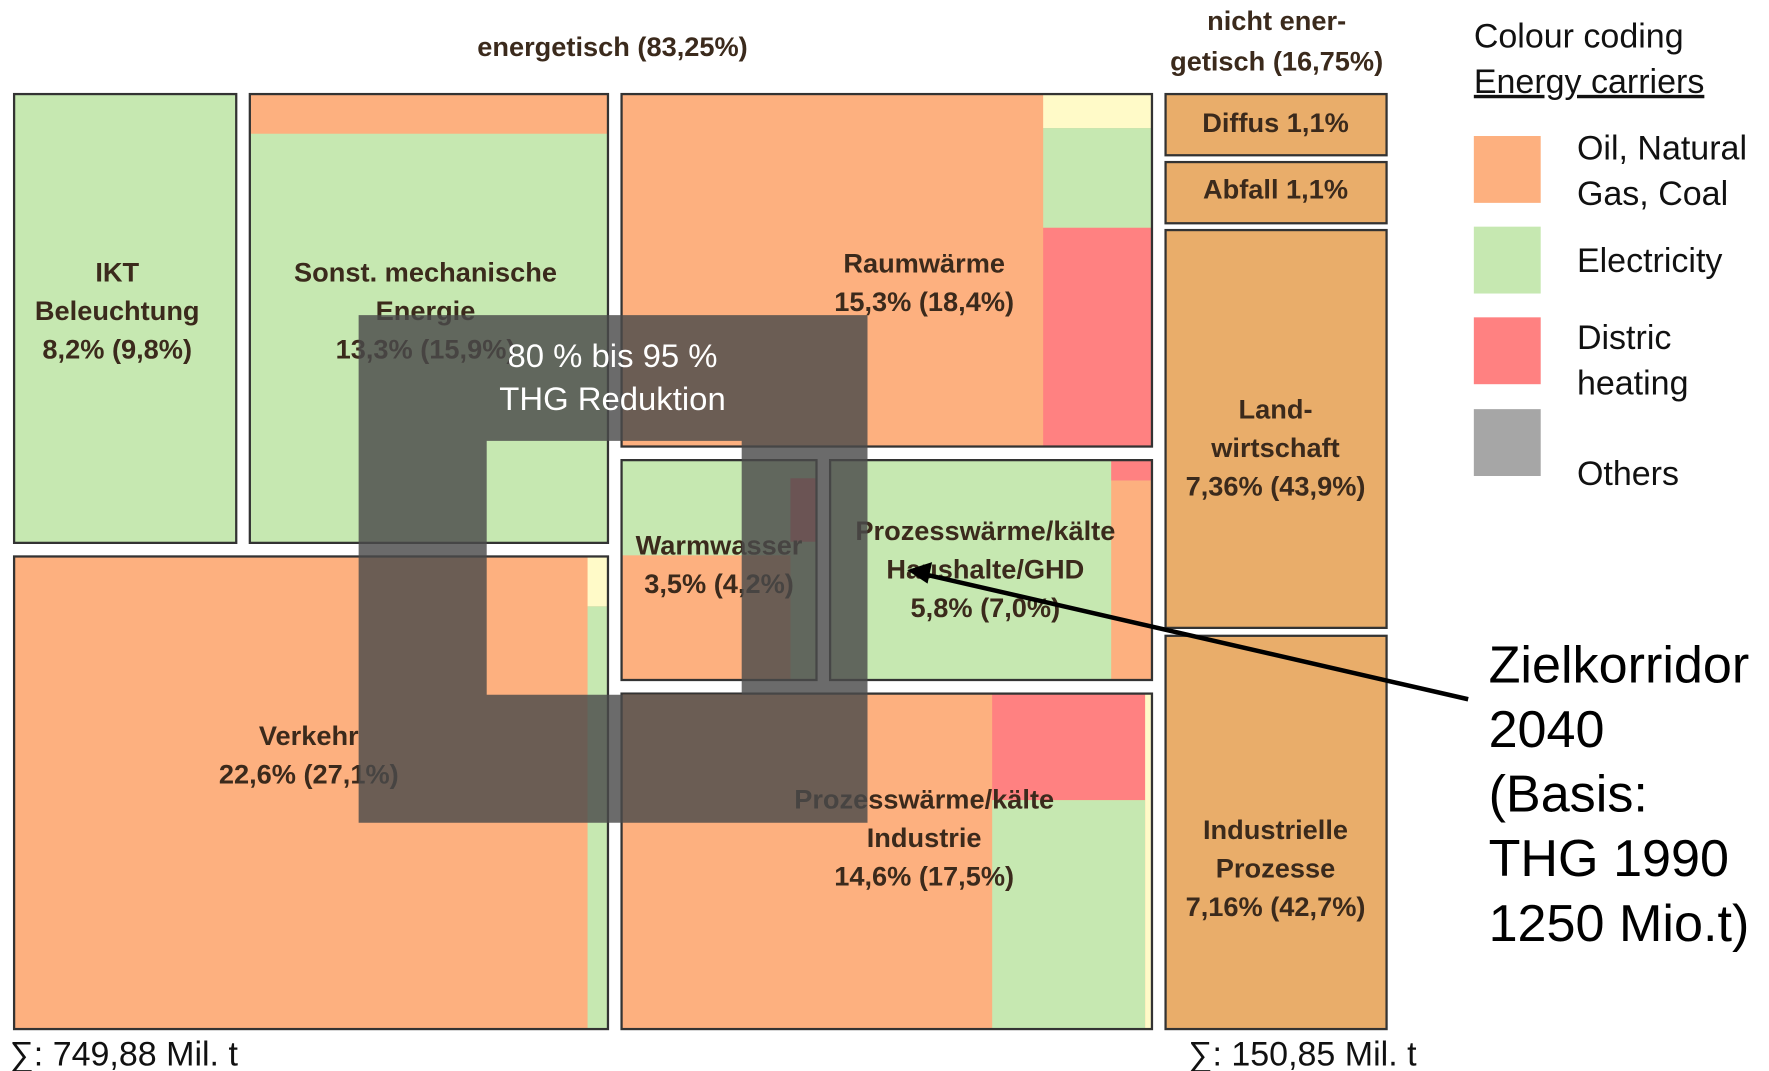 Image resolution: width=1769 pixels, height=1071 pixels. Describe the element at coordinates (924, 876) in the screenshot. I see `block-label: 14,6% (17,5%)` at that location.